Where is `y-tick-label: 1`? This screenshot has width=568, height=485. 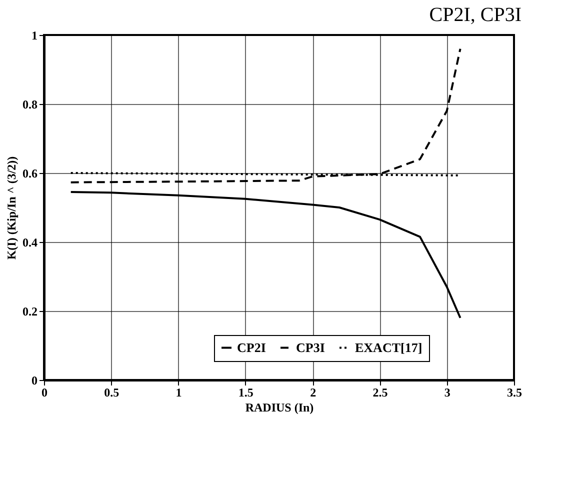
y-tick-label: 1 is located at coordinates (35, 35).